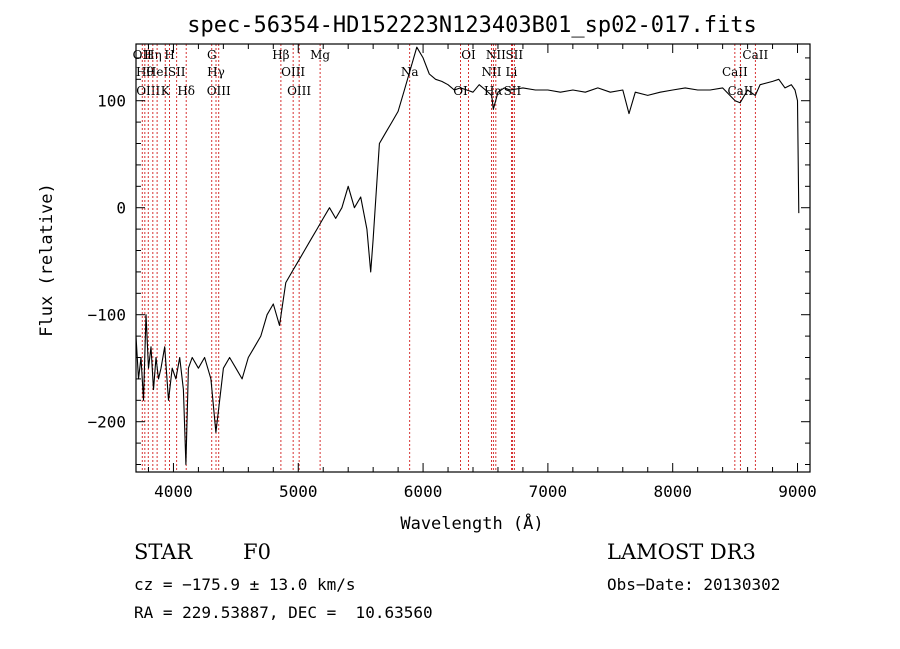 The width and height of the screenshot is (900, 649). What do you see at coordinates (169, 55) in the screenshot?
I see `spectral-line-label: H` at bounding box center [169, 55].